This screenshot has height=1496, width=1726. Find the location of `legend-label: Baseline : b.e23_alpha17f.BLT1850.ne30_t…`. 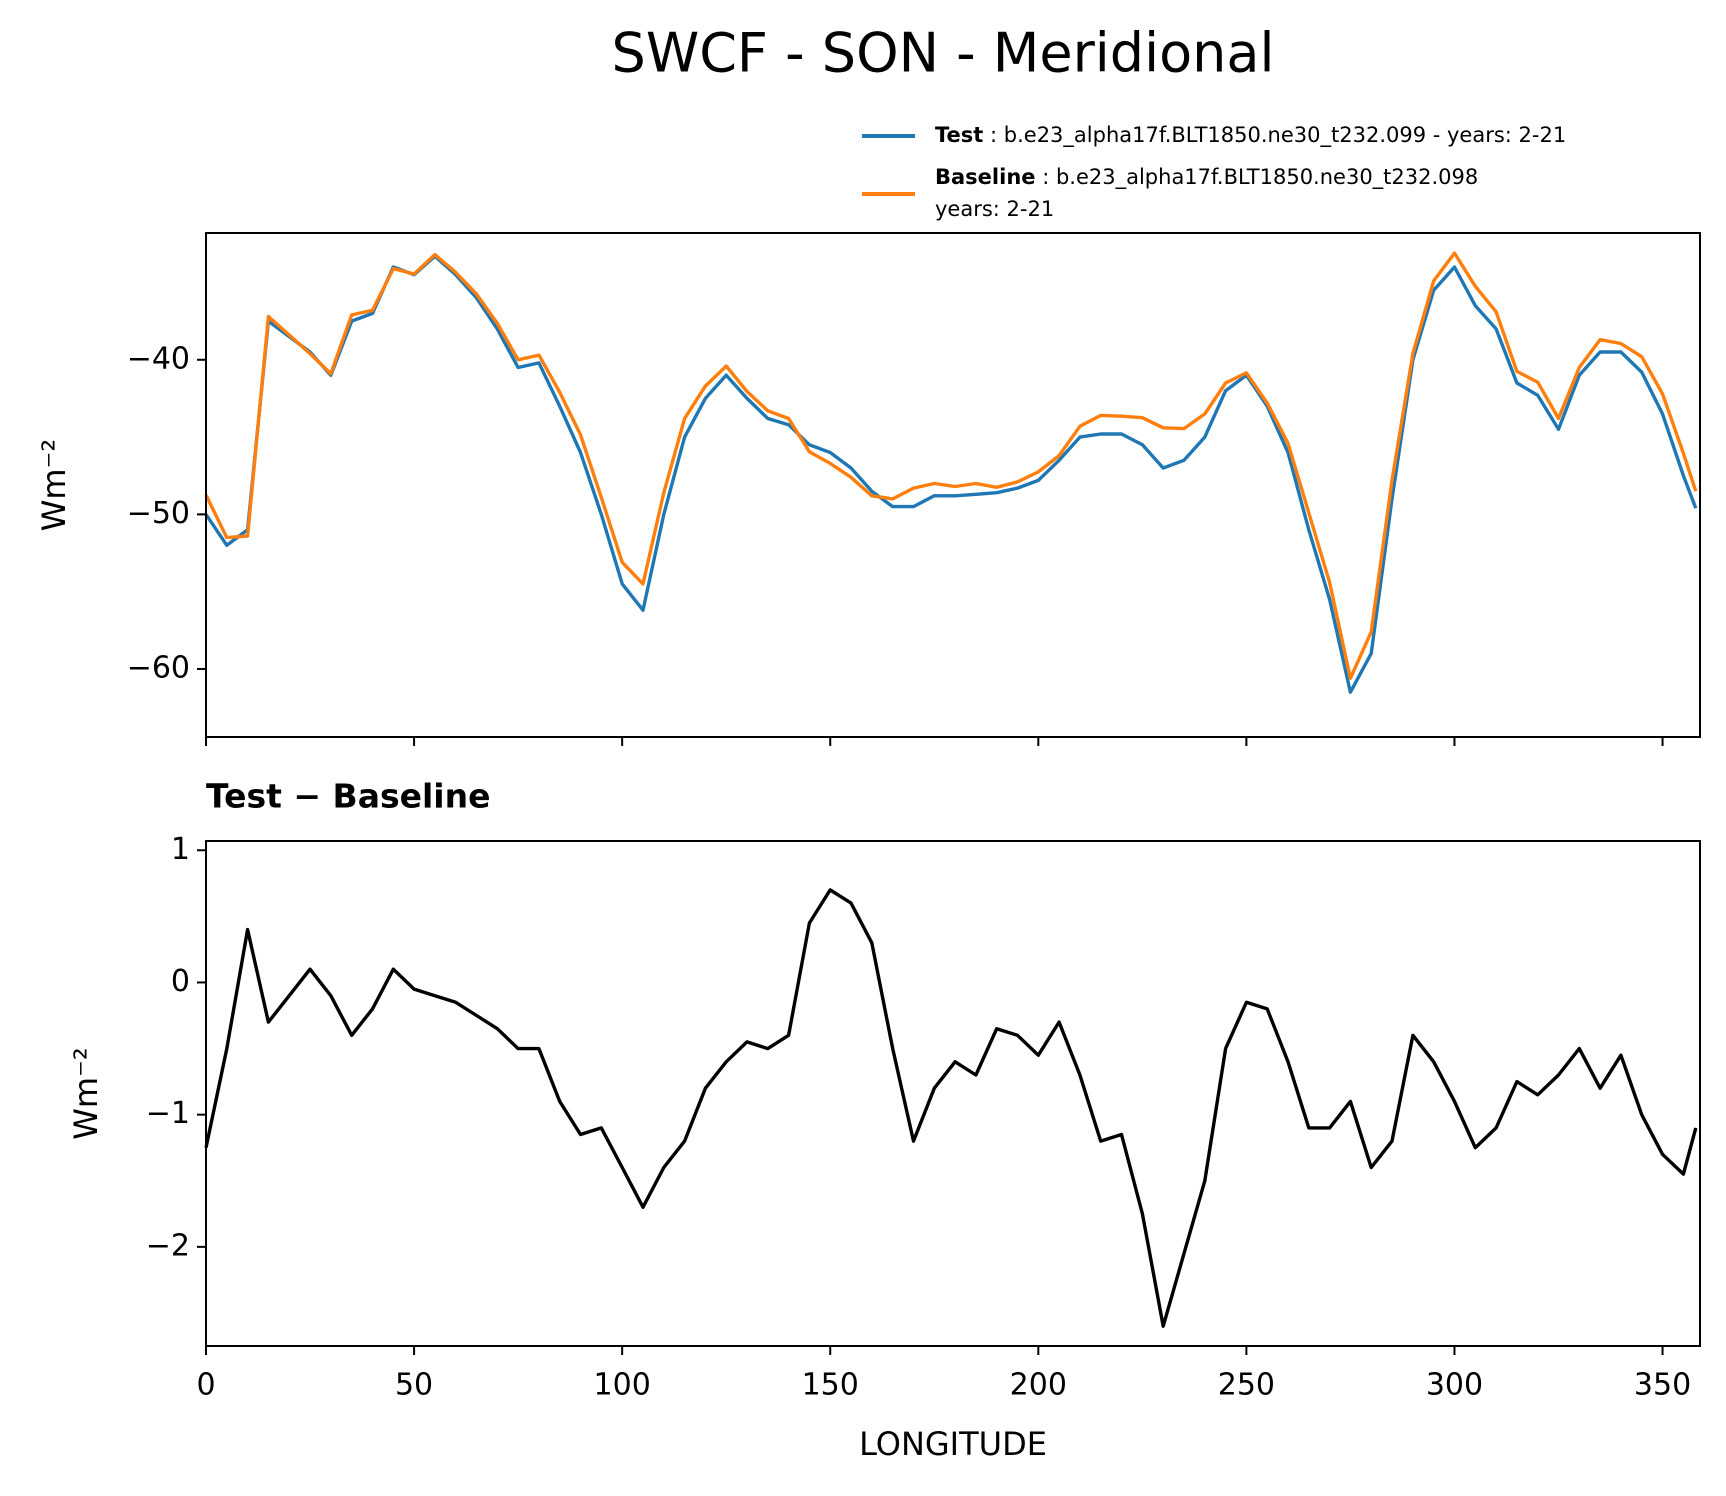

legend-label: Baseline : b.e23_alpha17f.BLT1850.ne30_t… is located at coordinates (1206, 177).